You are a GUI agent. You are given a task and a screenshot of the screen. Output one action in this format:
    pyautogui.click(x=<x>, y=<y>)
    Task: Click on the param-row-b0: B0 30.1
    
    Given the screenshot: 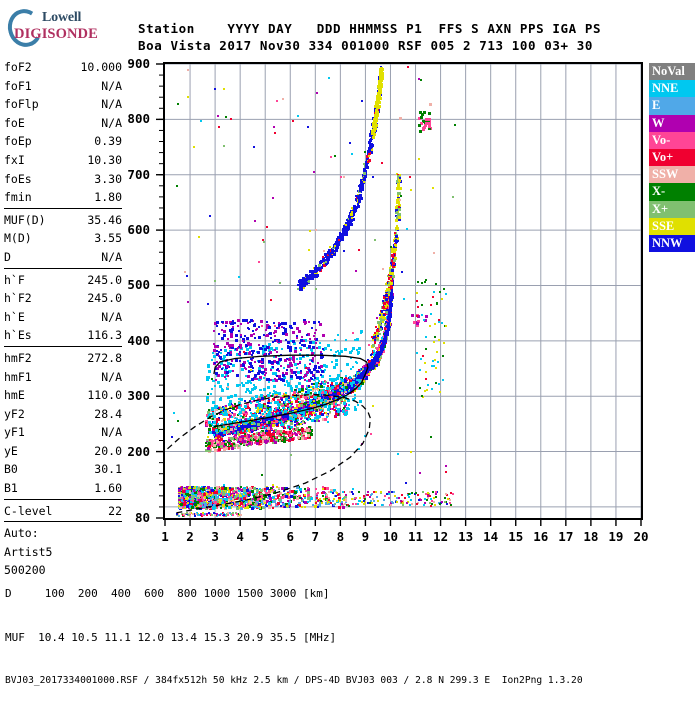 What is the action you would take?
    pyautogui.click(x=63, y=469)
    